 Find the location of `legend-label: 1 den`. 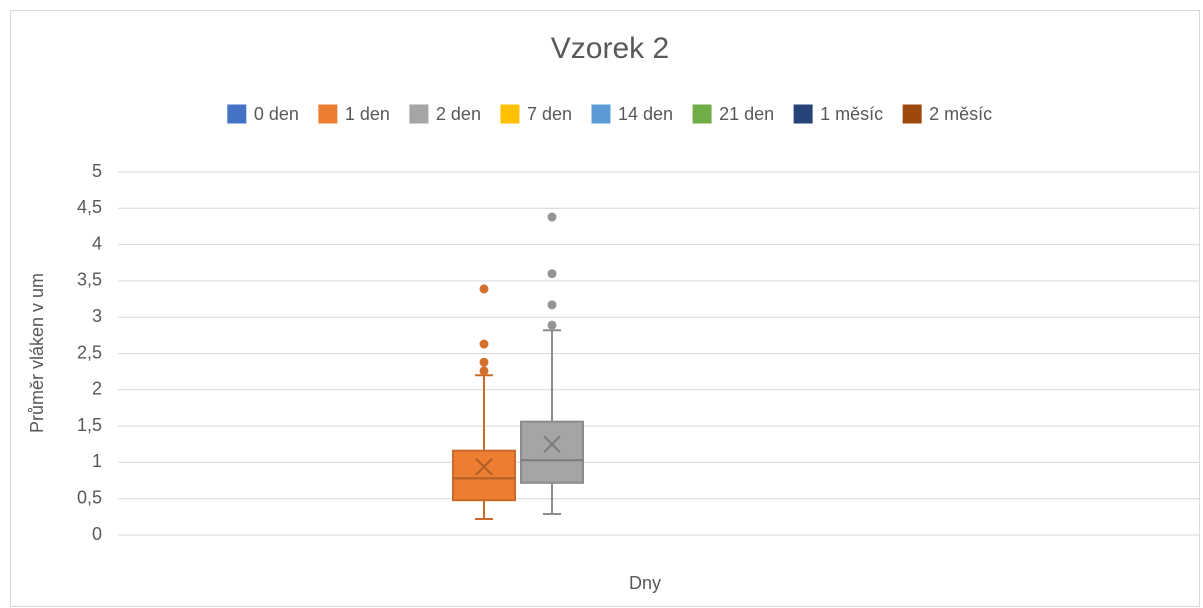

legend-label: 1 den is located at coordinates (367, 114).